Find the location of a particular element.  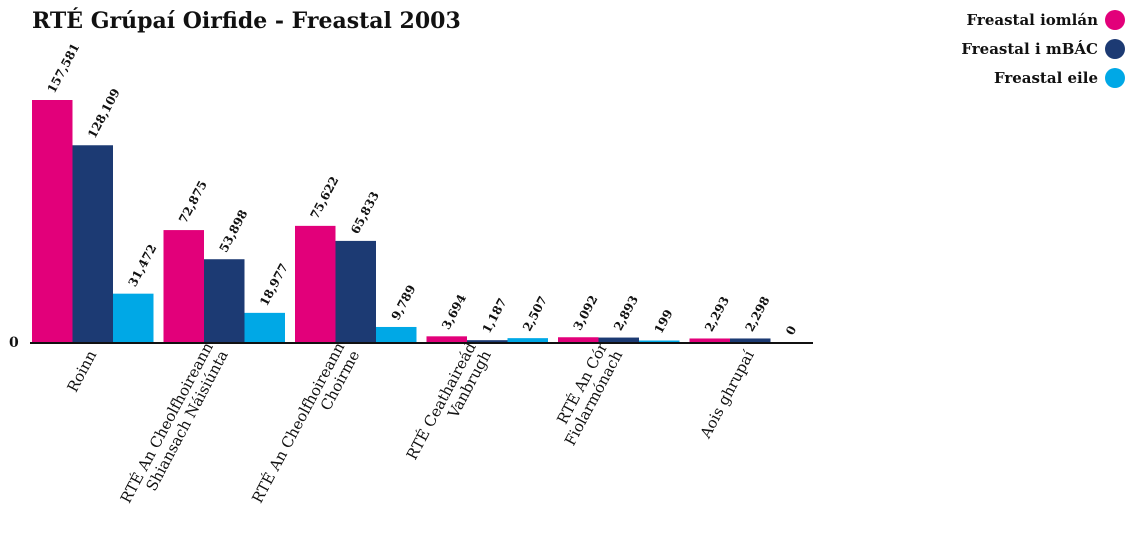

value-label-0-0: 157,581 is located at coordinates (64, 68).